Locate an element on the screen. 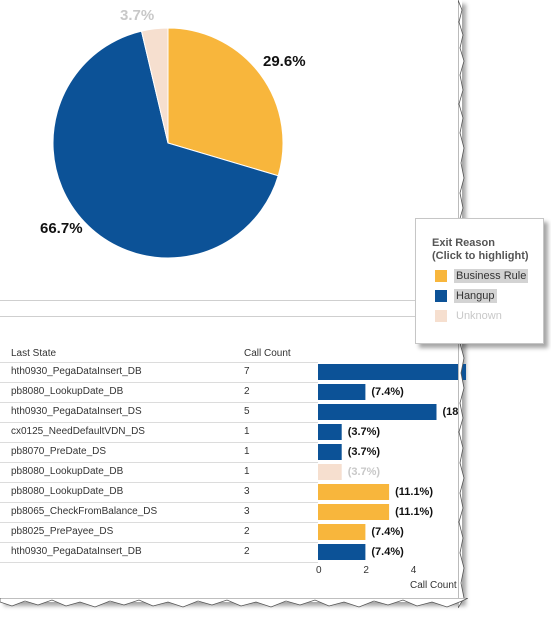  column-header-last-state: Last State is located at coordinates (34, 353).